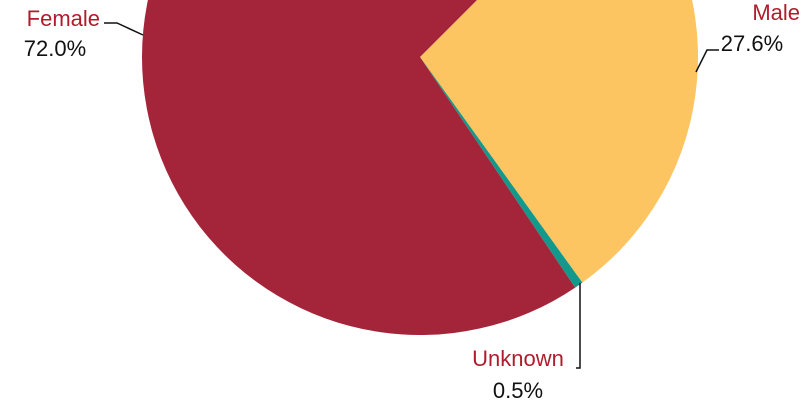  Describe the element at coordinates (518, 358) in the screenshot. I see `slice-label: Unknown` at that location.